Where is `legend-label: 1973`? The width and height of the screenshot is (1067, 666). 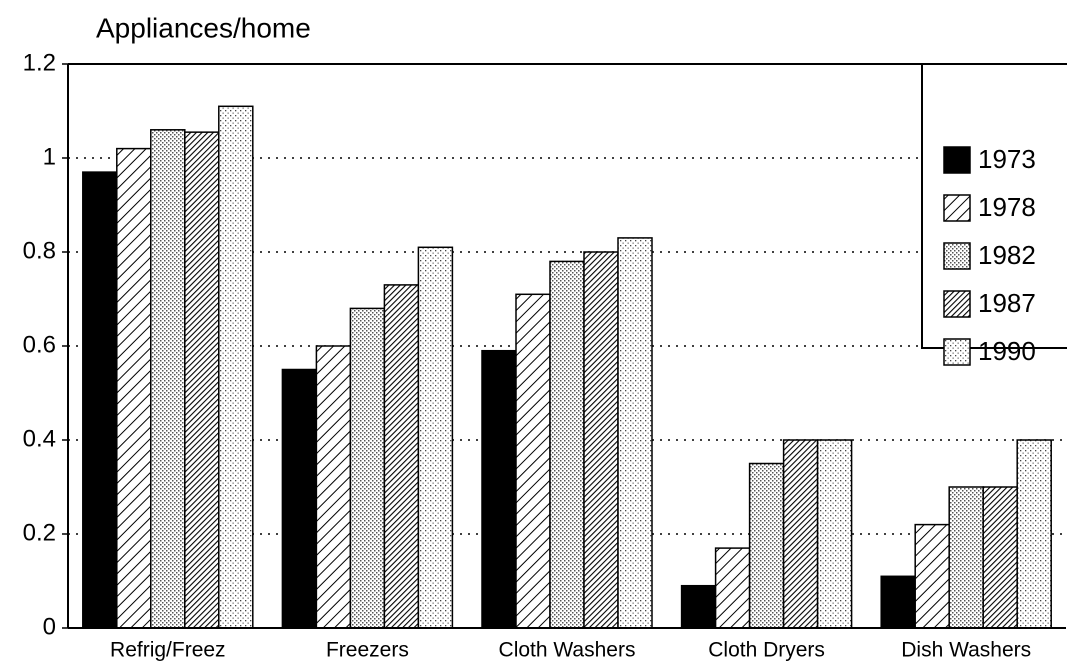
legend-label: 1973 is located at coordinates (1007, 159).